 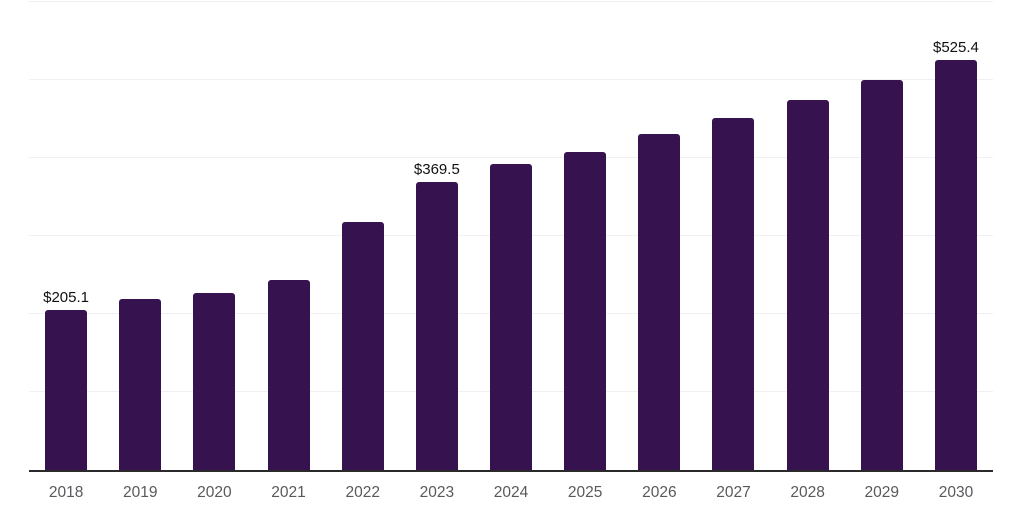 I want to click on bar-value-label-2030: $525.4, so click(x=956, y=48).